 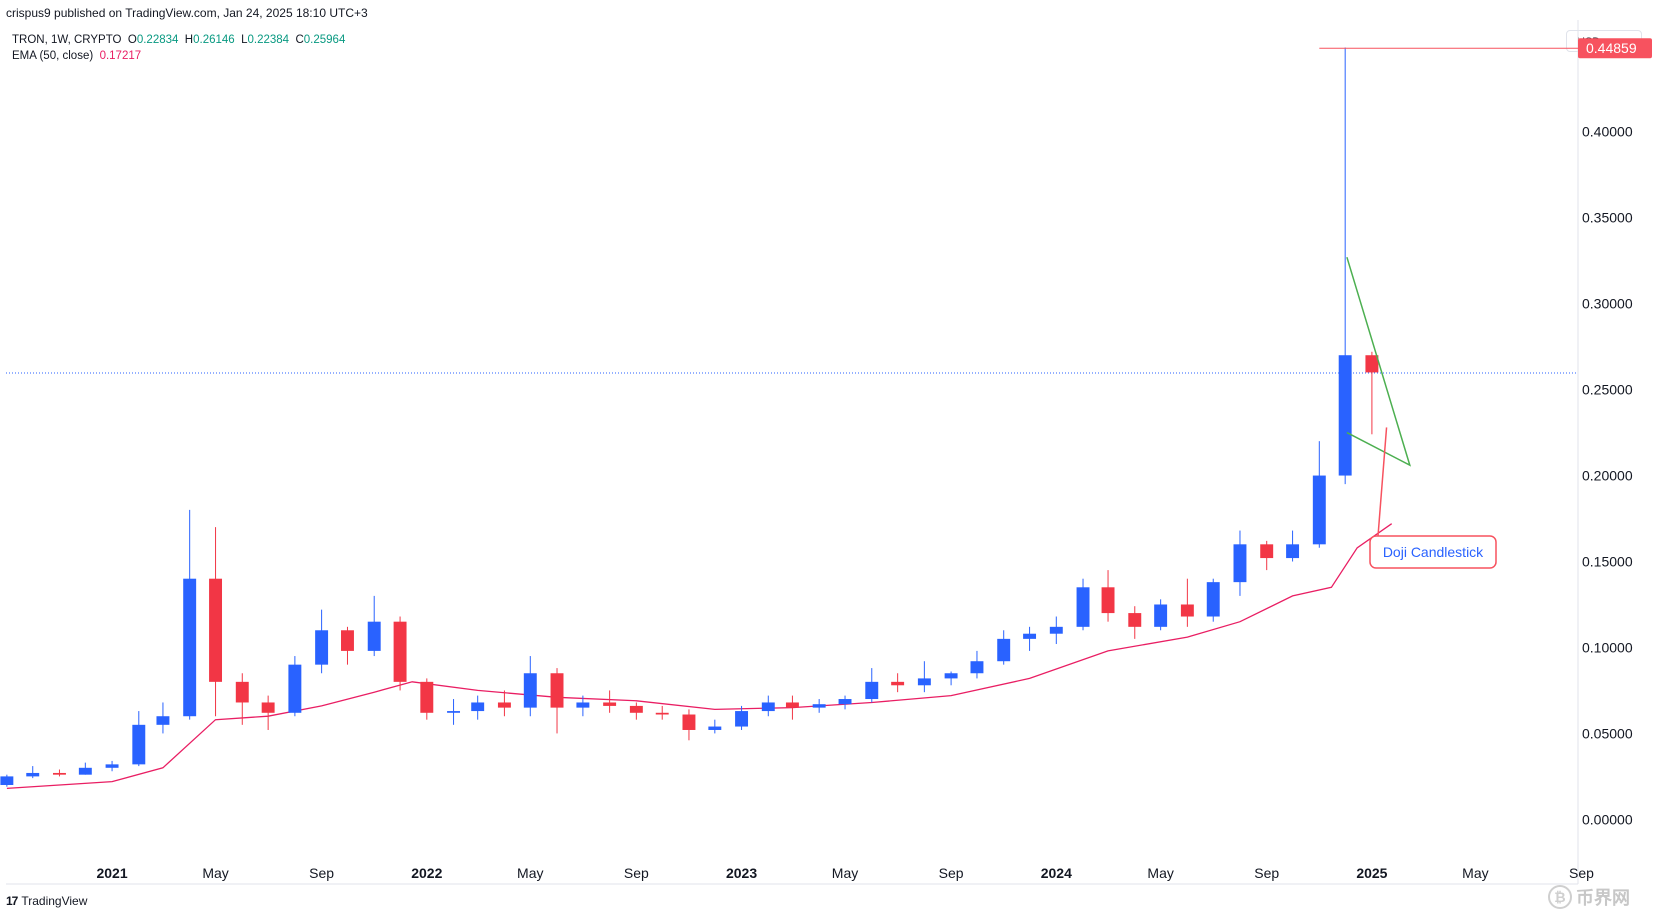 What do you see at coordinates (189, 40) in the screenshot?
I see `high-label: H` at bounding box center [189, 40].